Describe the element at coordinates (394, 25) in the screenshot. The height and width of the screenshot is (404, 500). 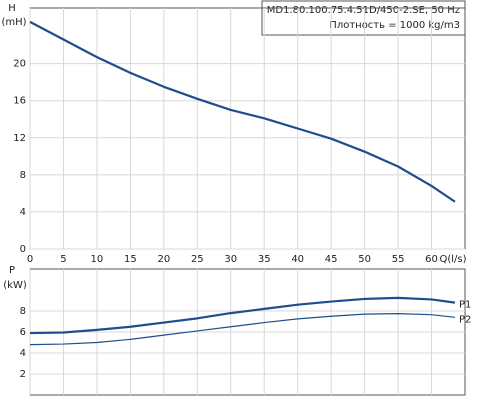
I see `annotation: Плотность = 1000 kg/m3` at that location.